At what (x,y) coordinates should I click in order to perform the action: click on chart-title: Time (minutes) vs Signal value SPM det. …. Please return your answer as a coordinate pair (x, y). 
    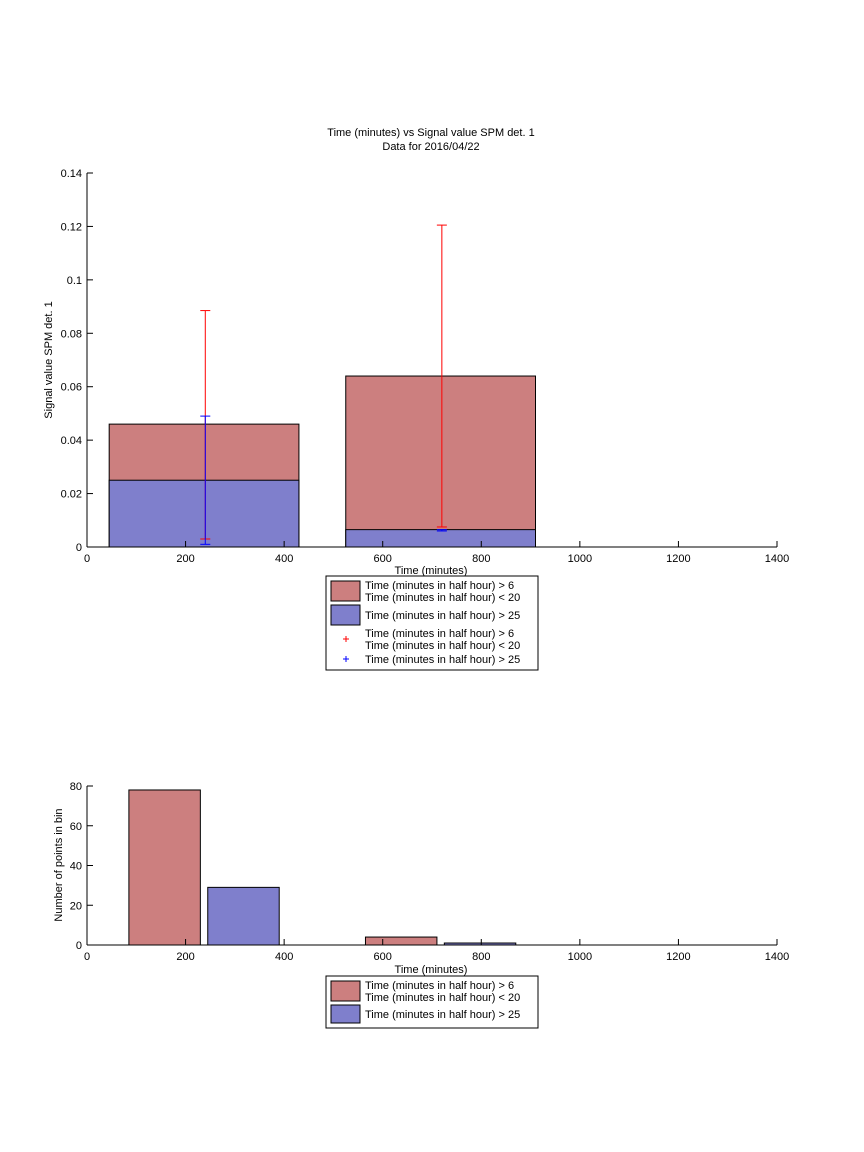
    Looking at the image, I should click on (430, 133).